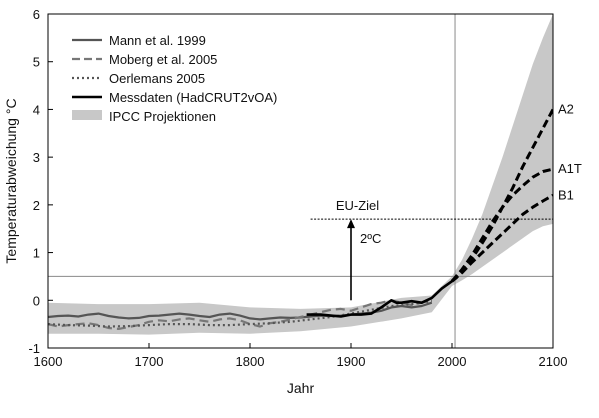 The height and width of the screenshot is (418, 599). What do you see at coordinates (163, 59) in the screenshot?
I see `legend-label: Moberg et al. 2005` at bounding box center [163, 59].